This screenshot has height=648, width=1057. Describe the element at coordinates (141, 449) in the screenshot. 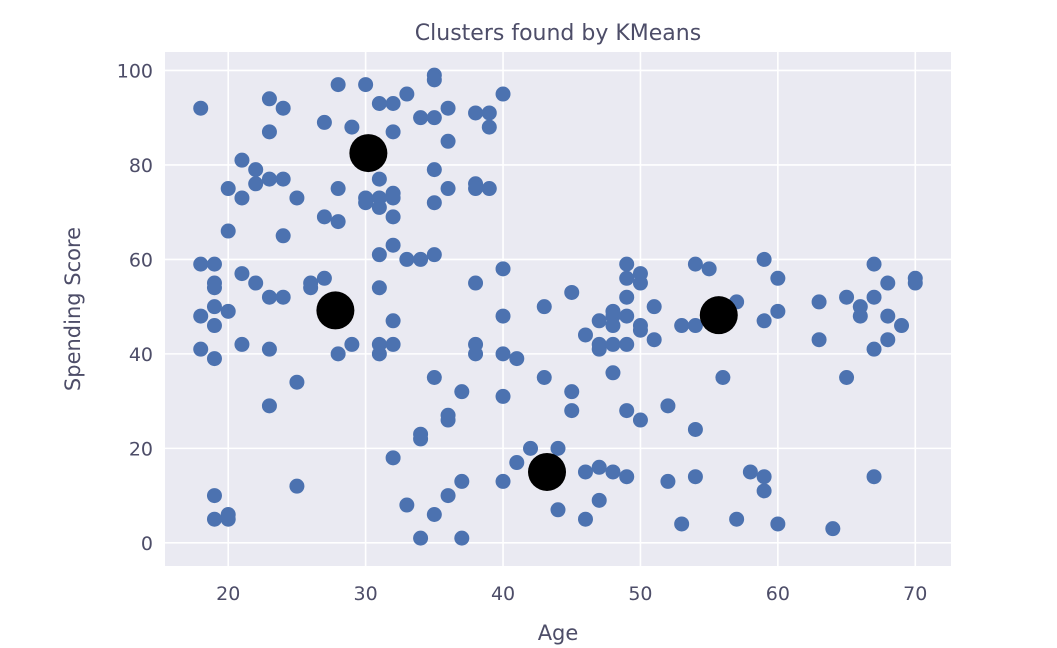

I see `y-tick-label: 20` at that location.